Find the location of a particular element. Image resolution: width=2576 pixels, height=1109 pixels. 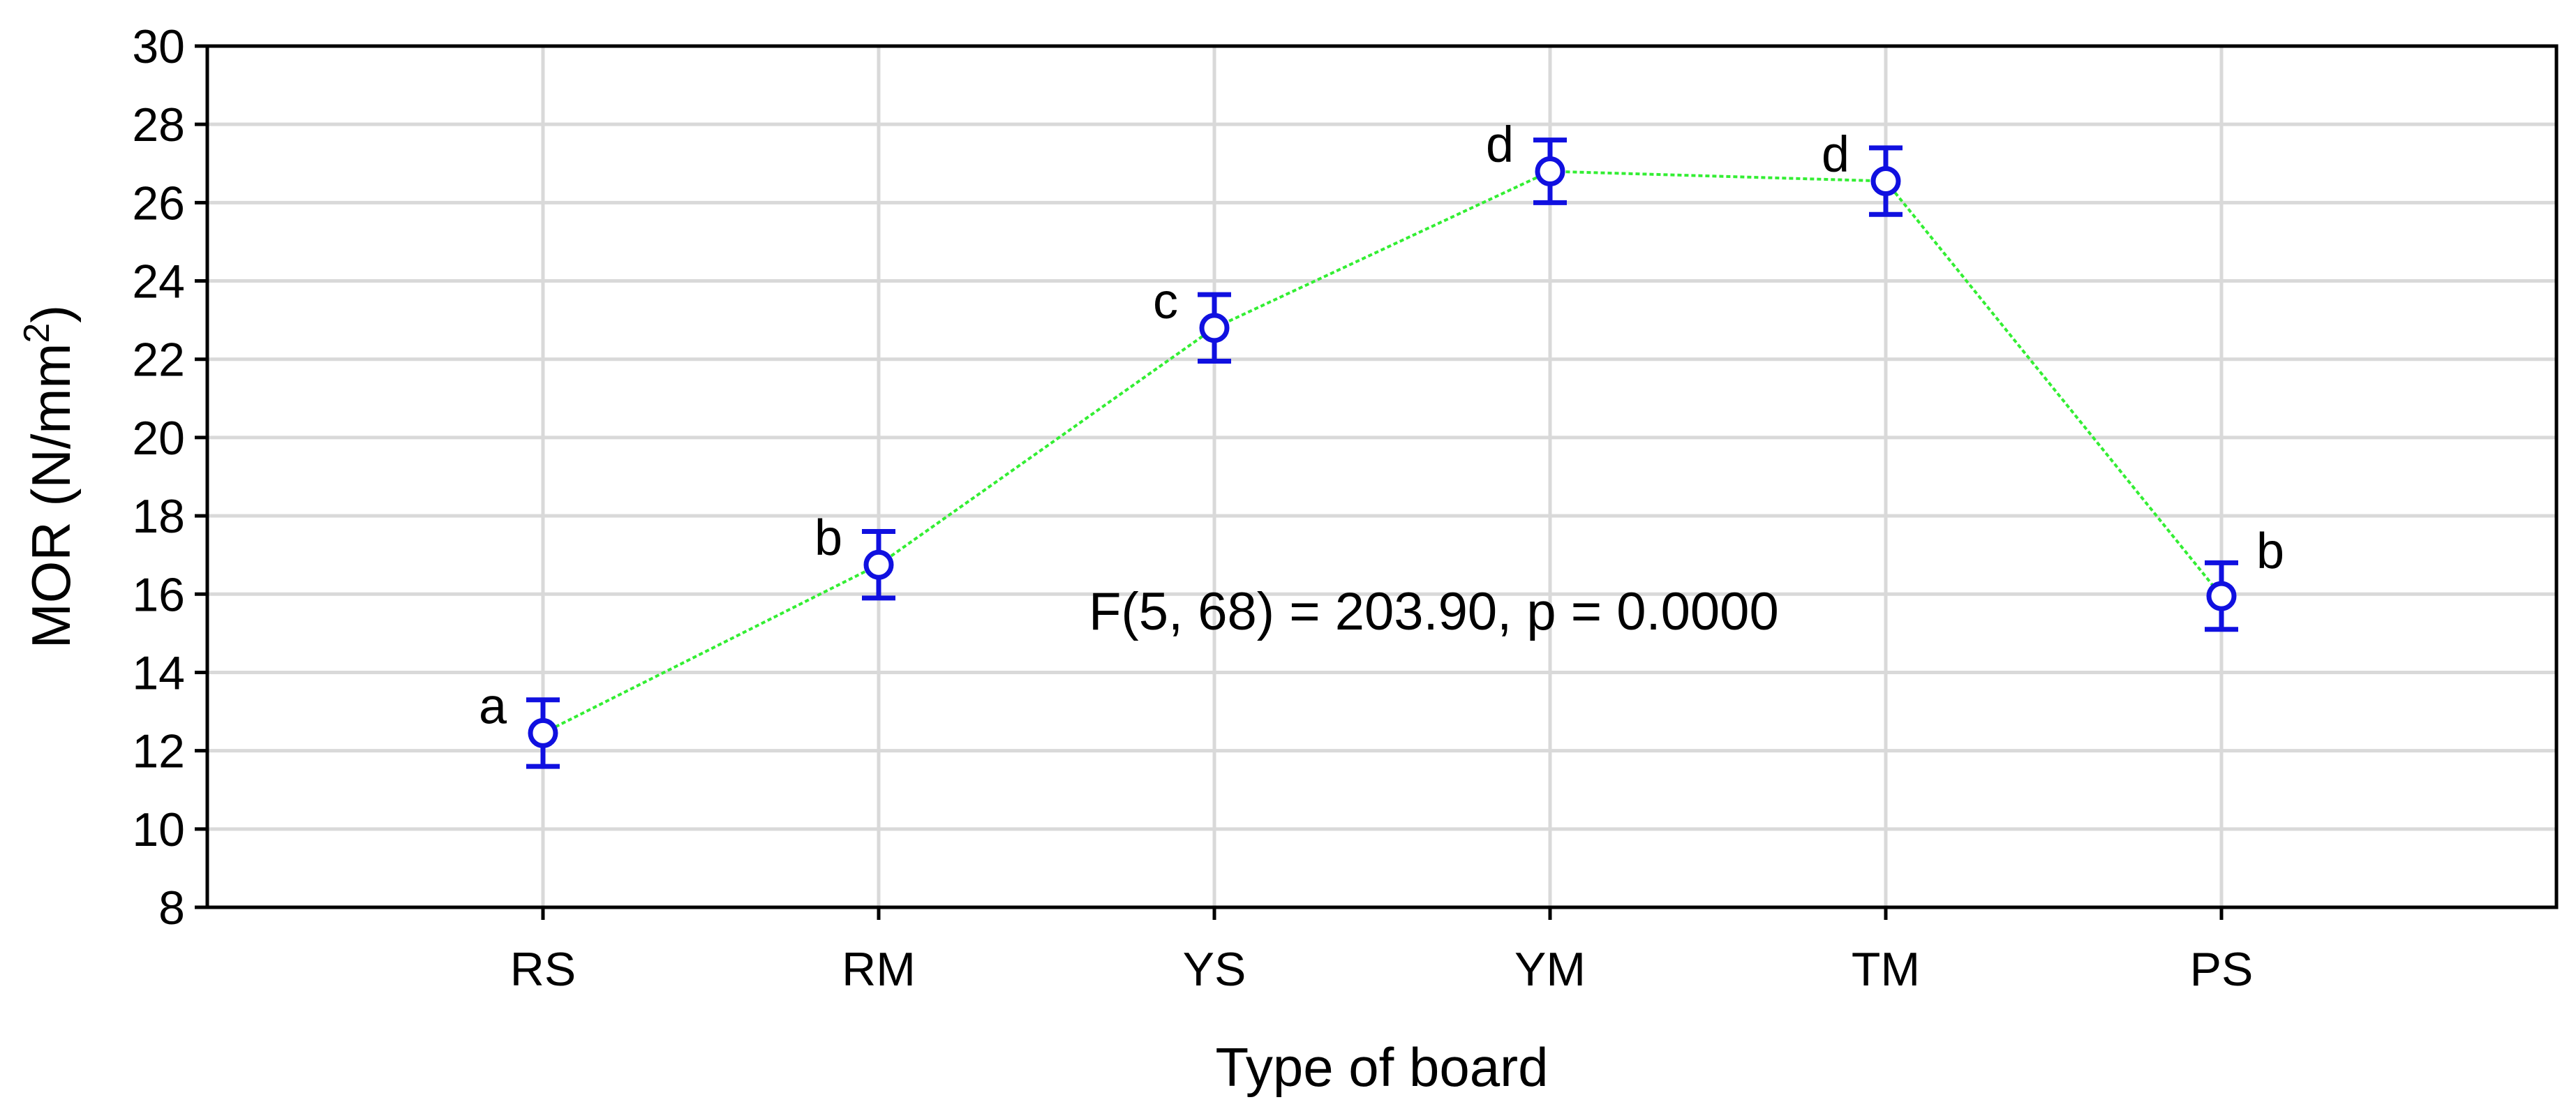

y-tick-label-10: 10 is located at coordinates (158, 830).